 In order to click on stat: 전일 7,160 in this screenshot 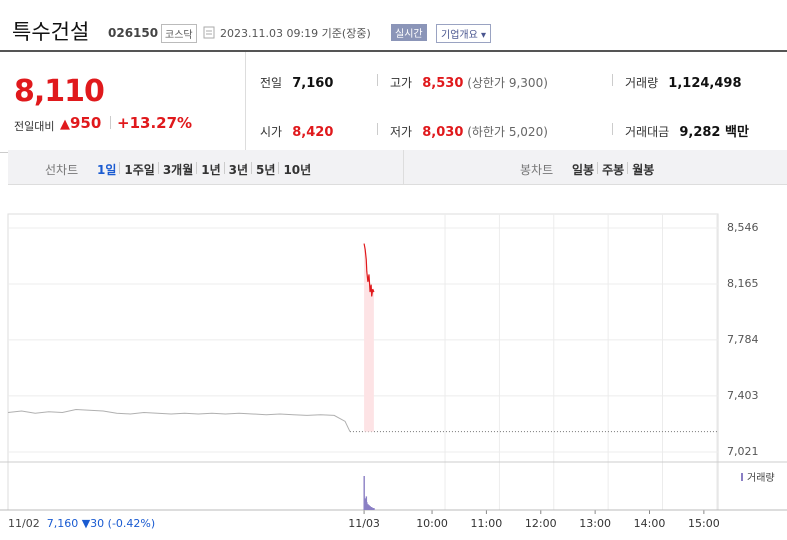, I will do `click(296, 81)`.